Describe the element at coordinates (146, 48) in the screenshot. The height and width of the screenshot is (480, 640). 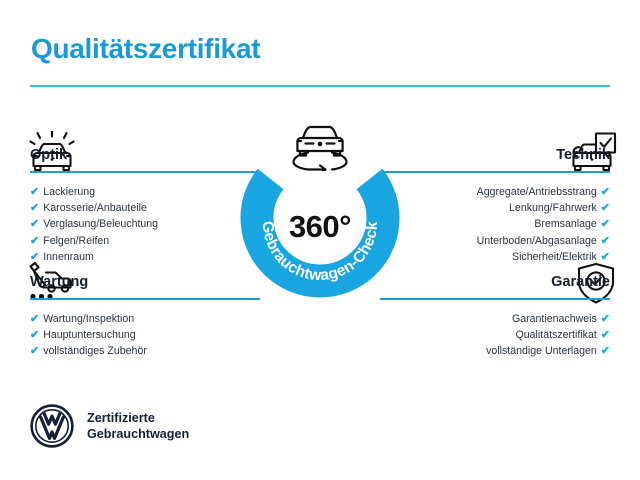
I see `page-title: Qualitätszertifikat` at that location.